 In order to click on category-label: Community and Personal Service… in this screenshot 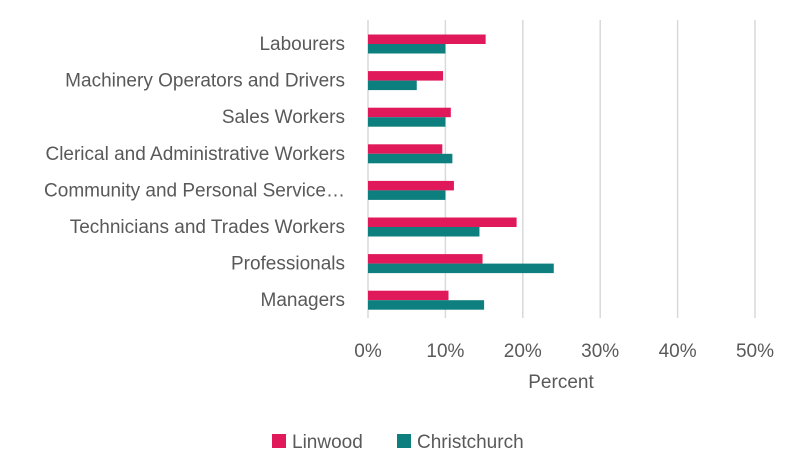, I will do `click(194, 190)`.